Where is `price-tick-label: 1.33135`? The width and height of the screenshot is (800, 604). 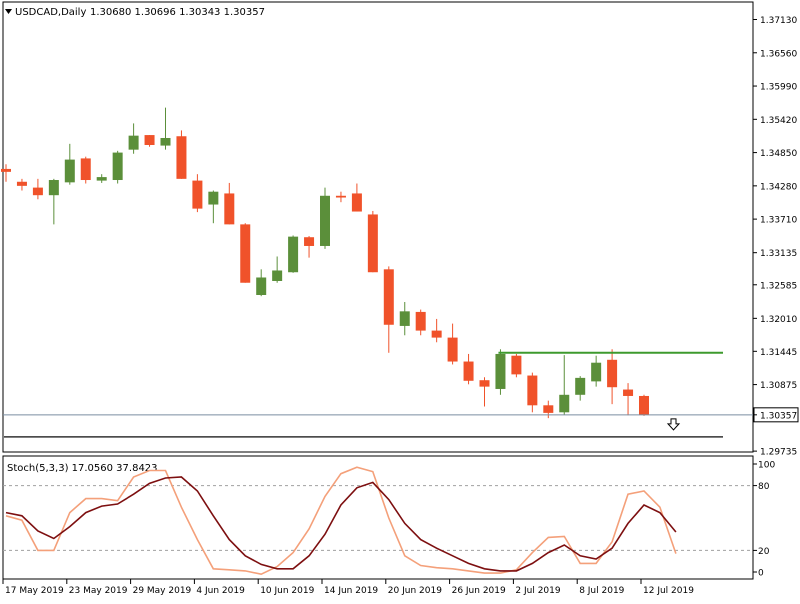 price-tick-label: 1.33135 is located at coordinates (778, 254).